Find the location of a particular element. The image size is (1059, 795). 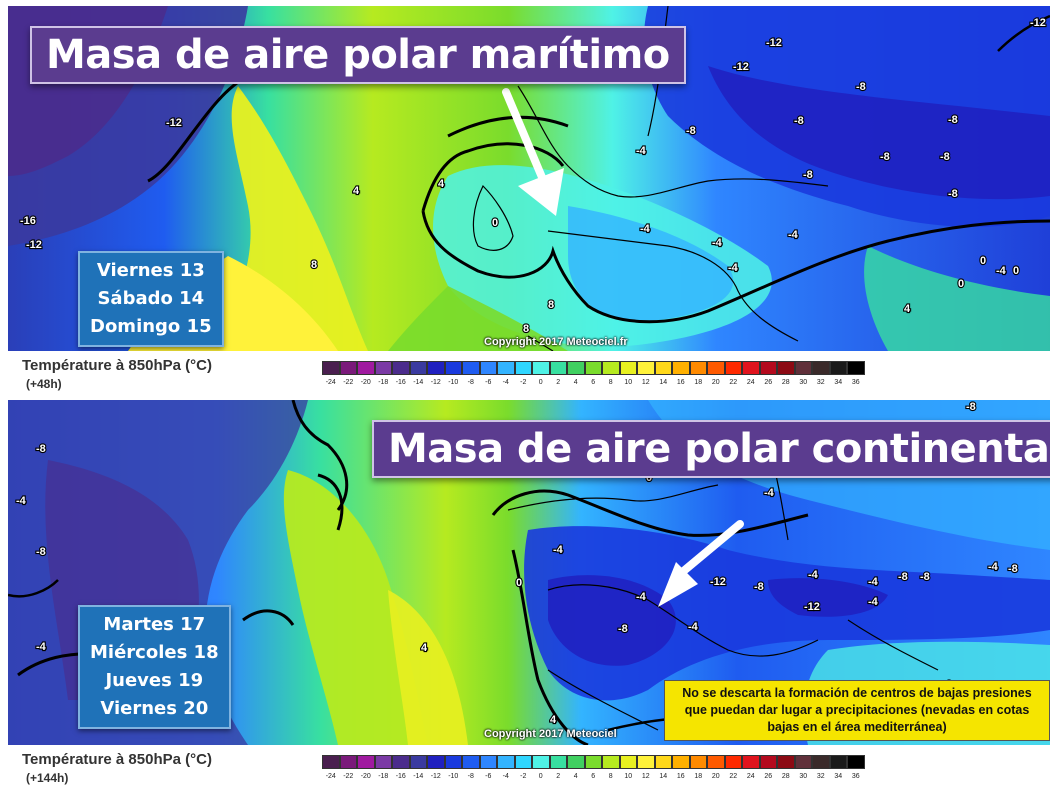

scale-label: -8 is located at coordinates (470, 776).